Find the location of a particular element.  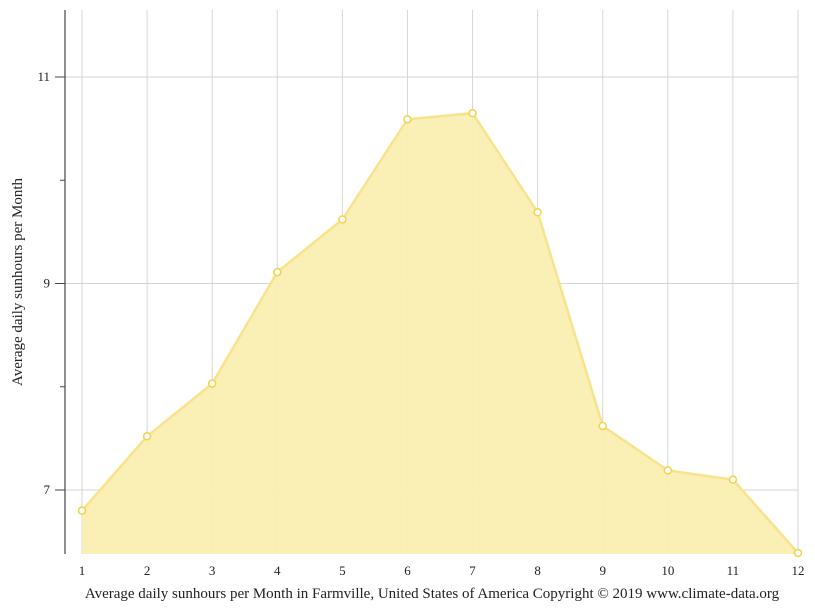

x-tick-label: 1 is located at coordinates (82, 570).